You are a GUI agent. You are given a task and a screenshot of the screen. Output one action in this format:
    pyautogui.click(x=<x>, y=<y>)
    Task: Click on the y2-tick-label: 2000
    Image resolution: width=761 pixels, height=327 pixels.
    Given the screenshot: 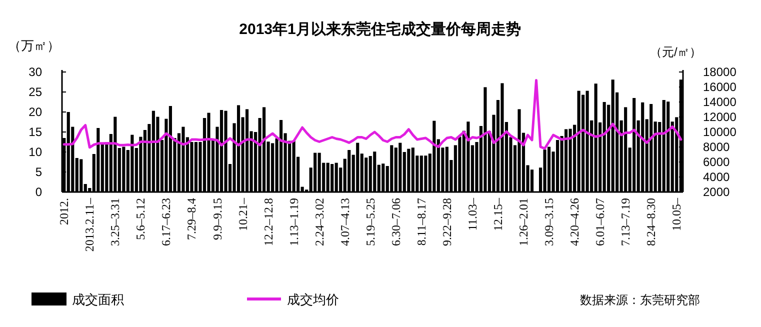 What is the action you would take?
    pyautogui.click(x=716, y=192)
    